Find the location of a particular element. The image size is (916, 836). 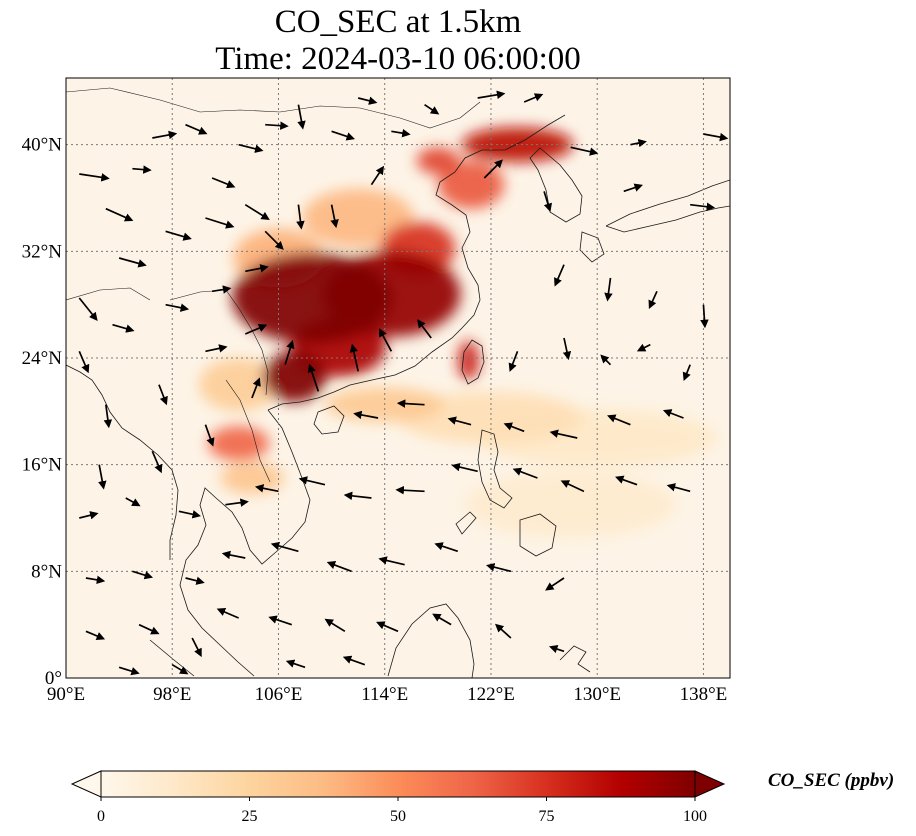

colorbar-extend-low is located at coordinates (86, 784).